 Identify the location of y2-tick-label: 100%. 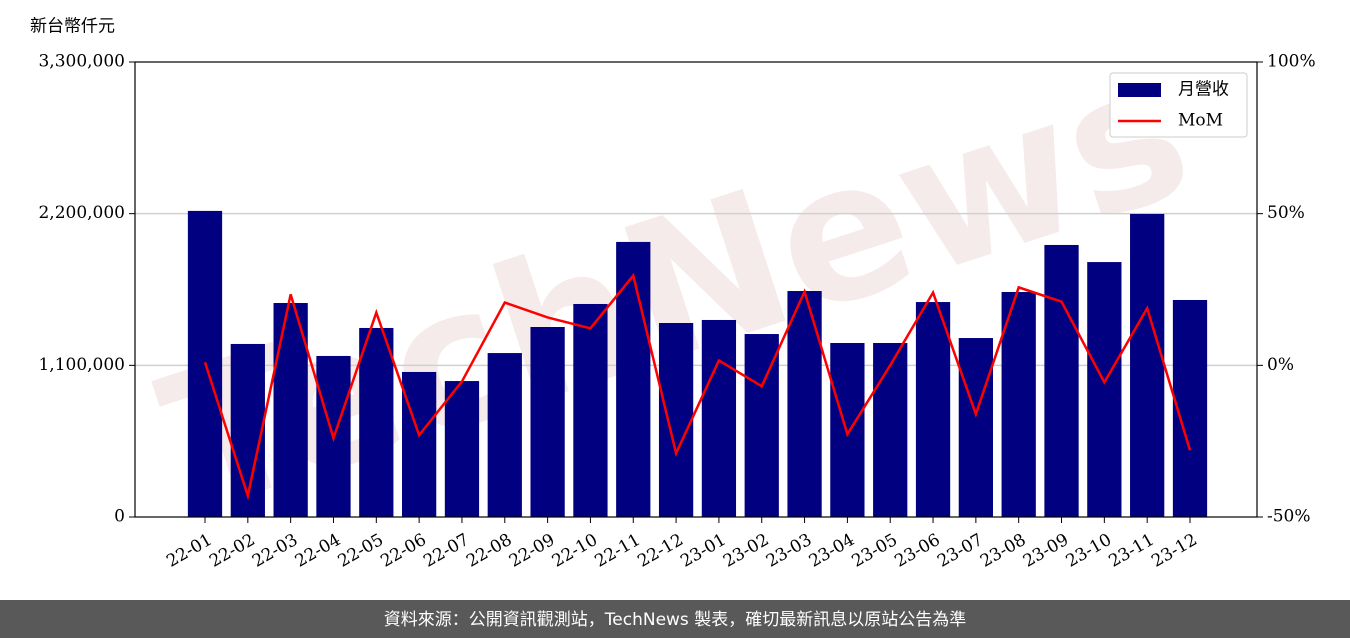
(1291, 62).